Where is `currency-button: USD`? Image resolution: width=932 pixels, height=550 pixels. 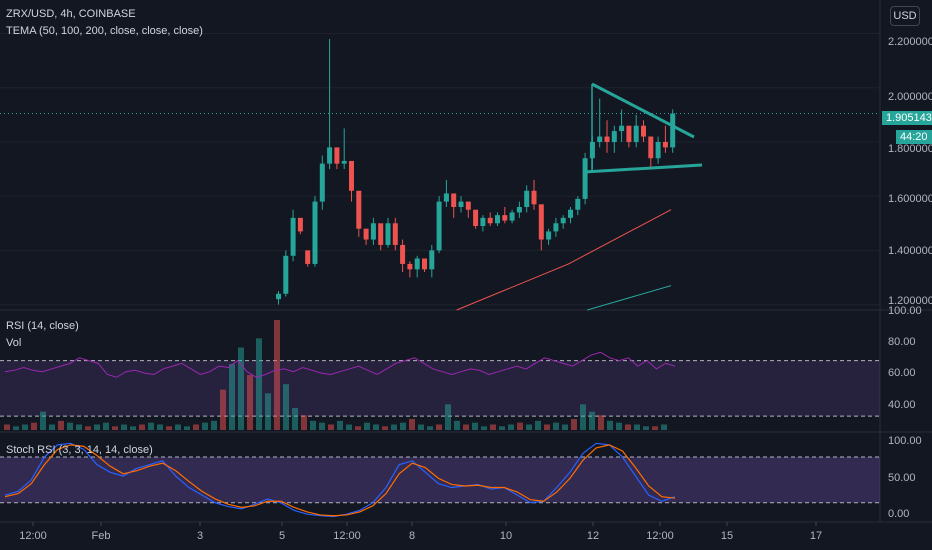 currency-button: USD is located at coordinates (905, 16).